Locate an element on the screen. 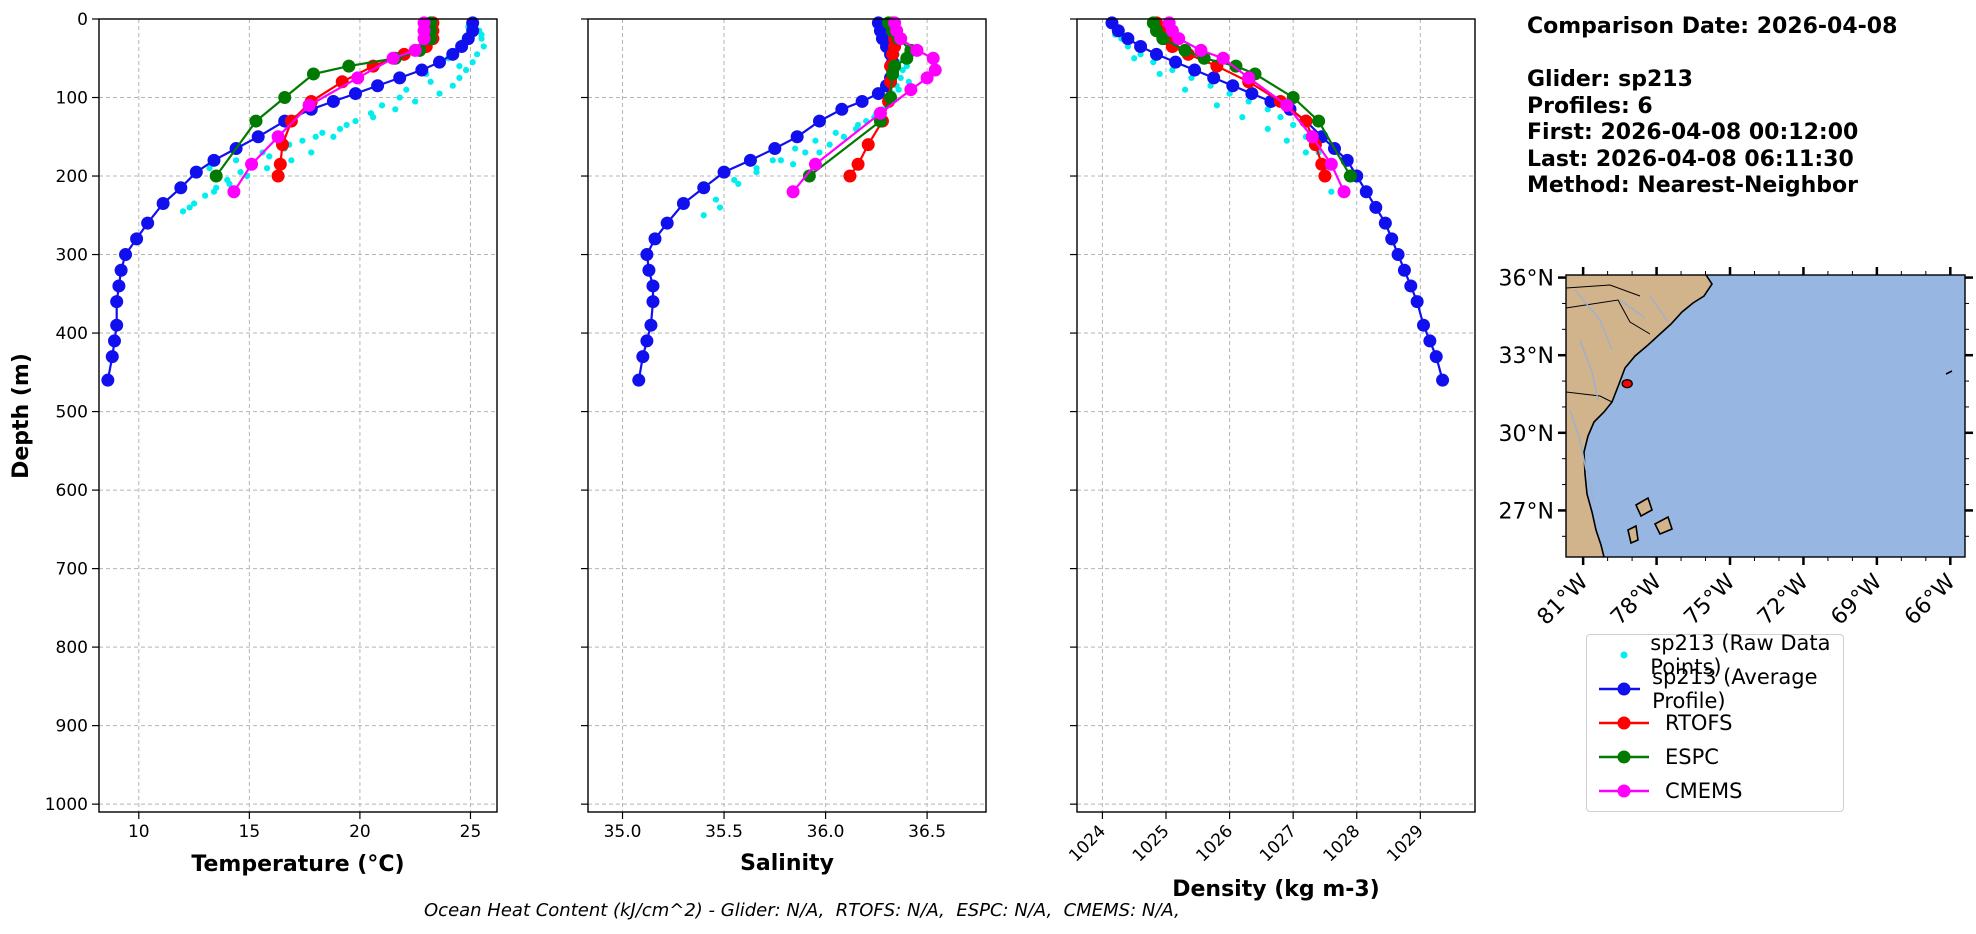 The image size is (1976, 934). map-lat-label: 36°N is located at coordinates (1526, 279).